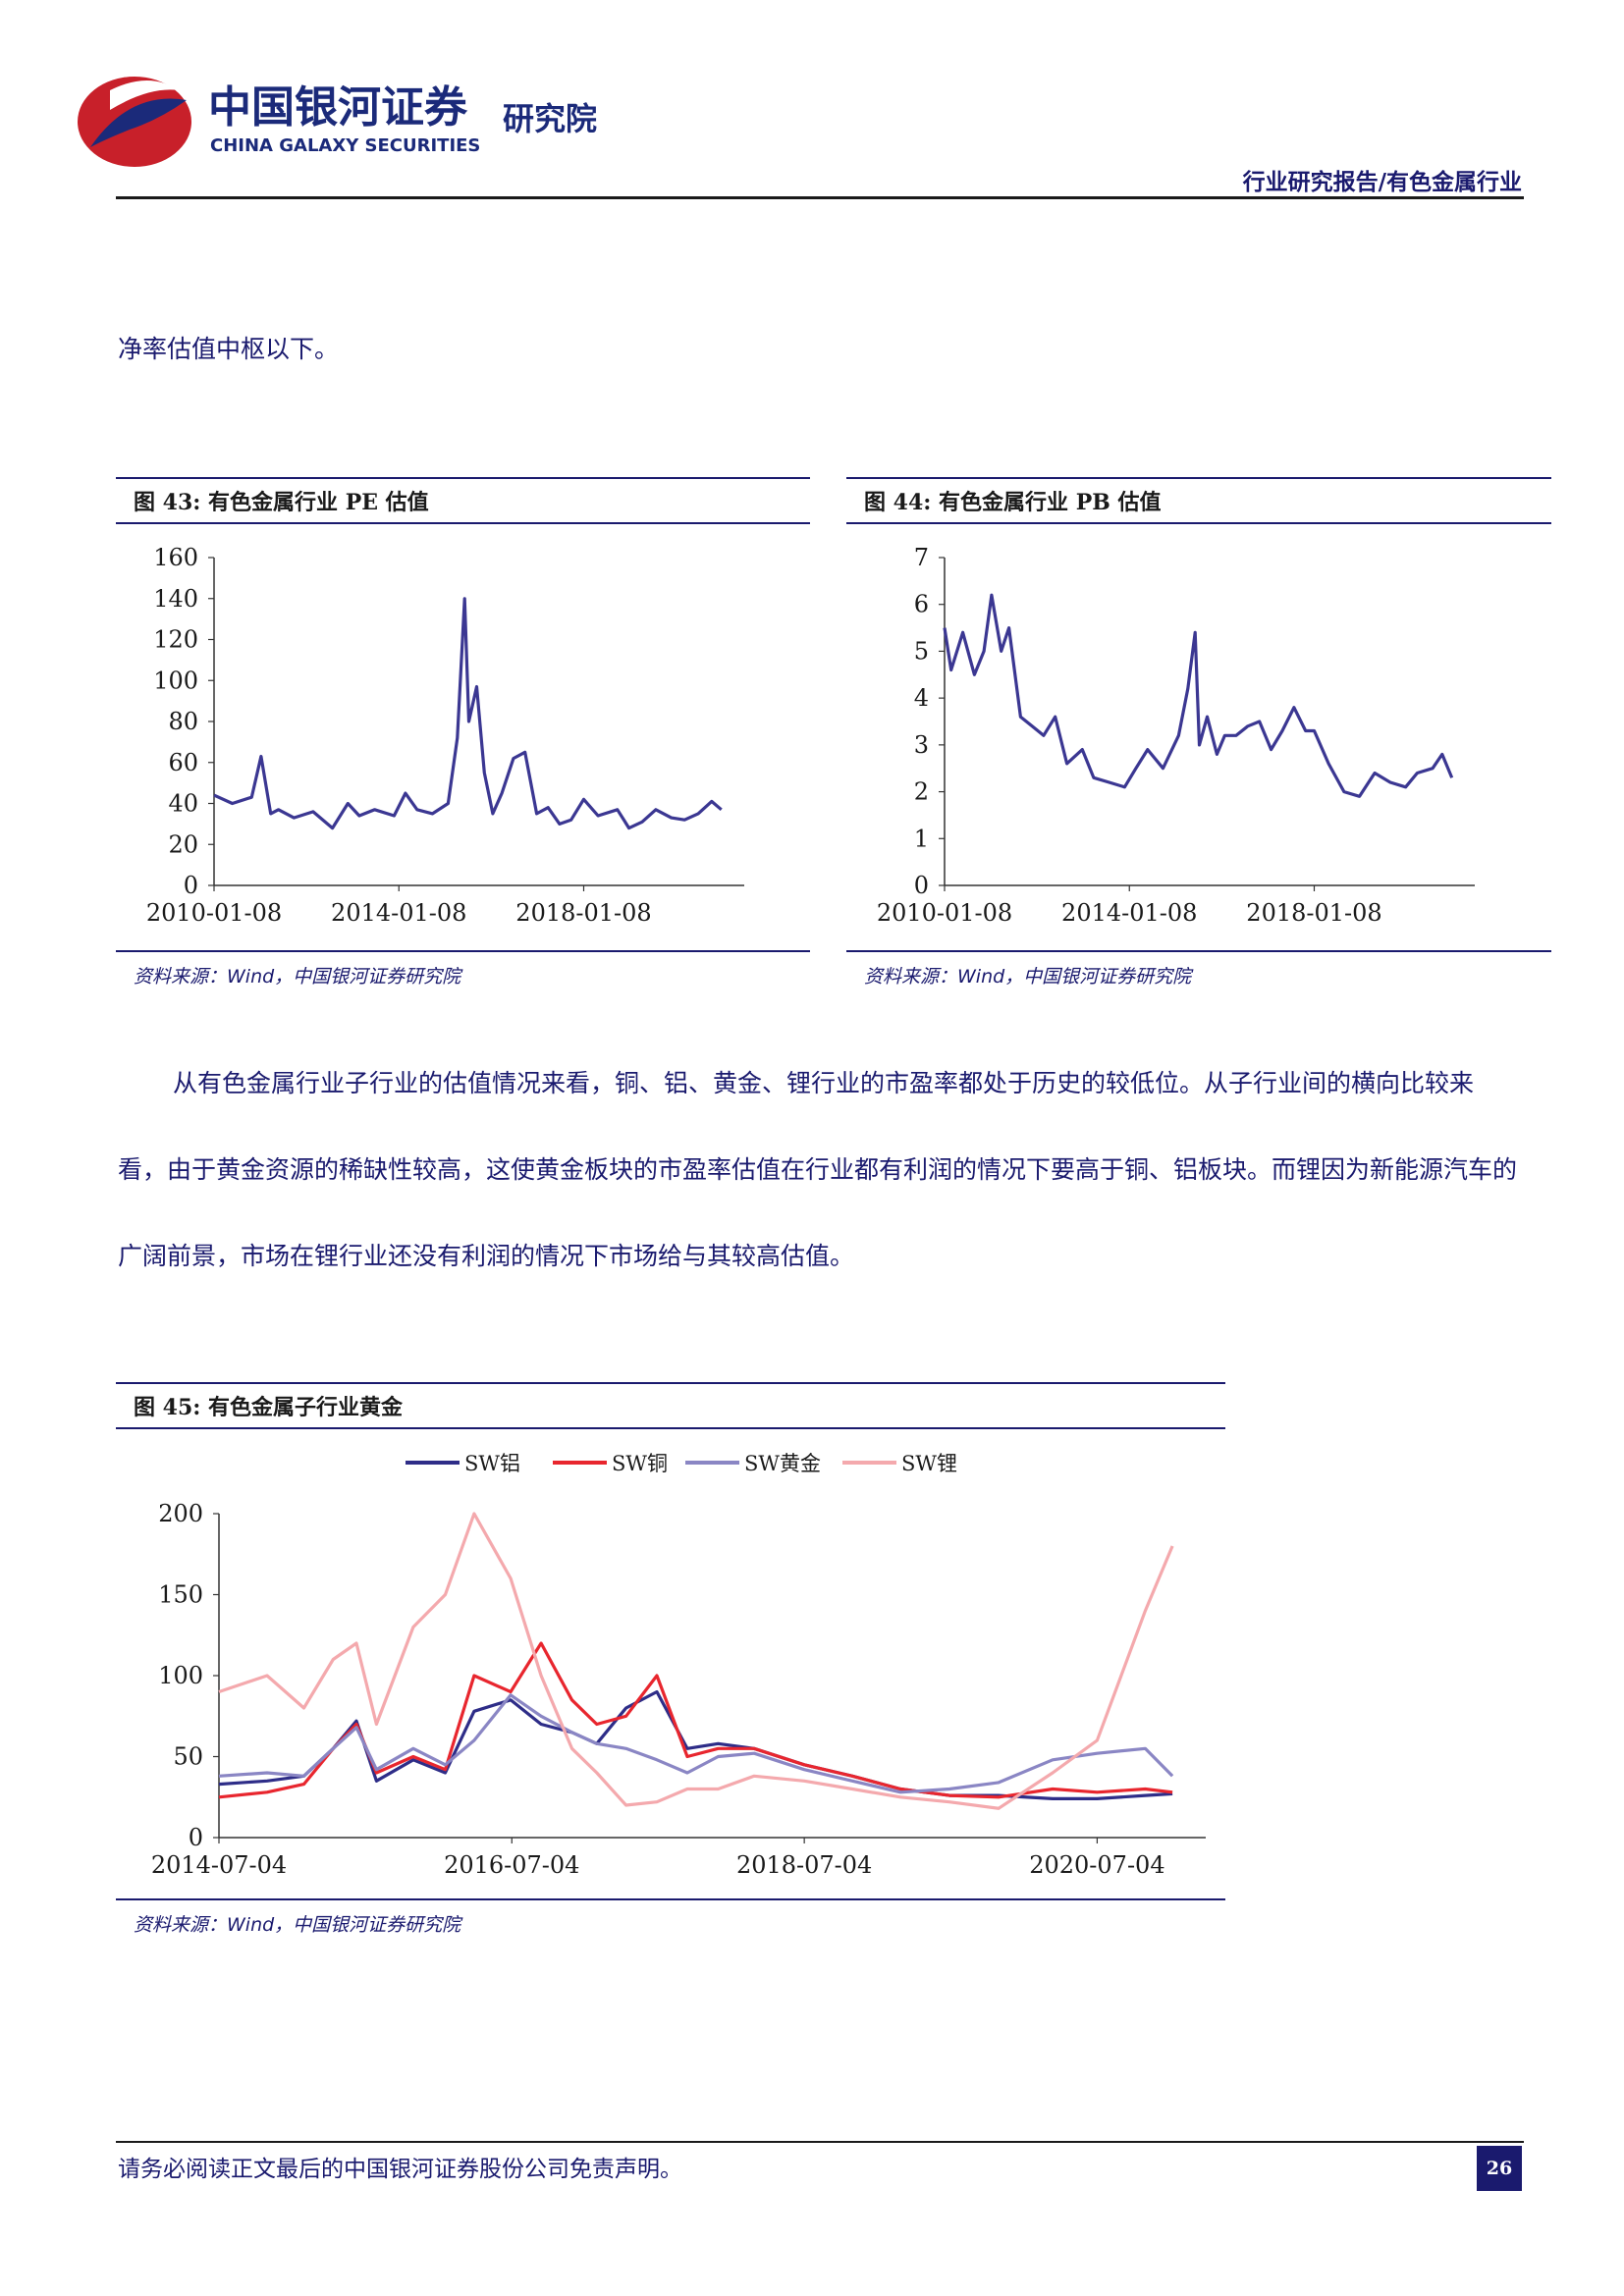 The image size is (1624, 2296). What do you see at coordinates (921, 557) in the screenshot?
I see `y-tick-label: 7` at bounding box center [921, 557].